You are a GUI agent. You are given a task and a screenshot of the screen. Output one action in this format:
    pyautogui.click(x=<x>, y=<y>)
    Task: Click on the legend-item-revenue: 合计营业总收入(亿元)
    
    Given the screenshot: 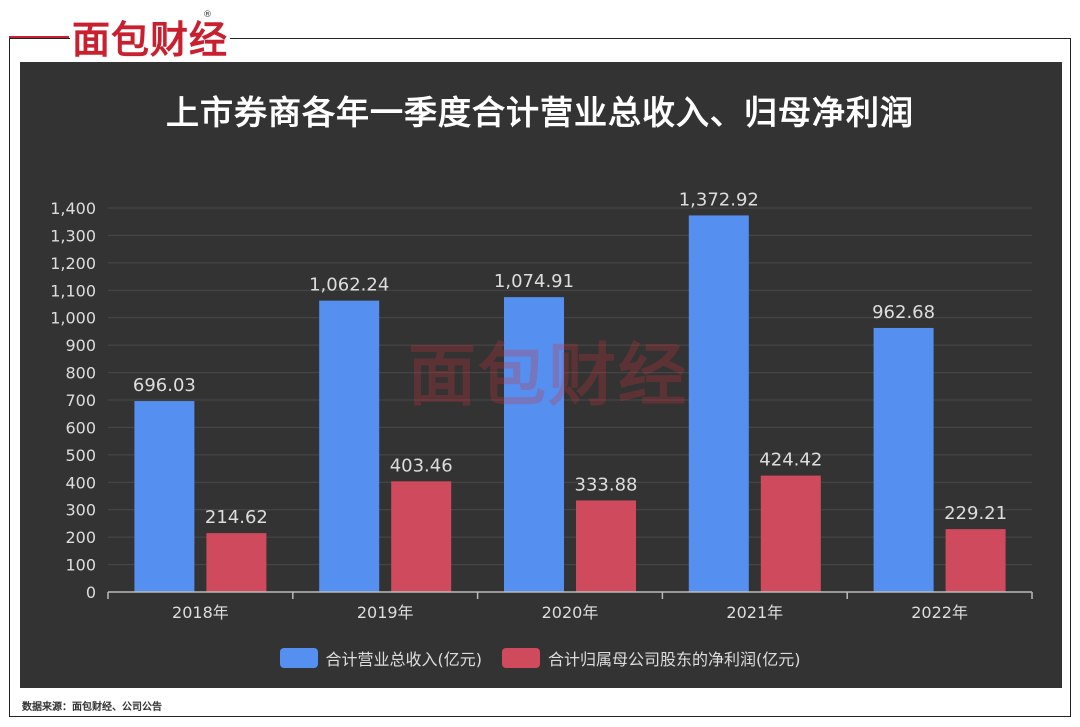 What is the action you would take?
    pyautogui.click(x=381, y=658)
    